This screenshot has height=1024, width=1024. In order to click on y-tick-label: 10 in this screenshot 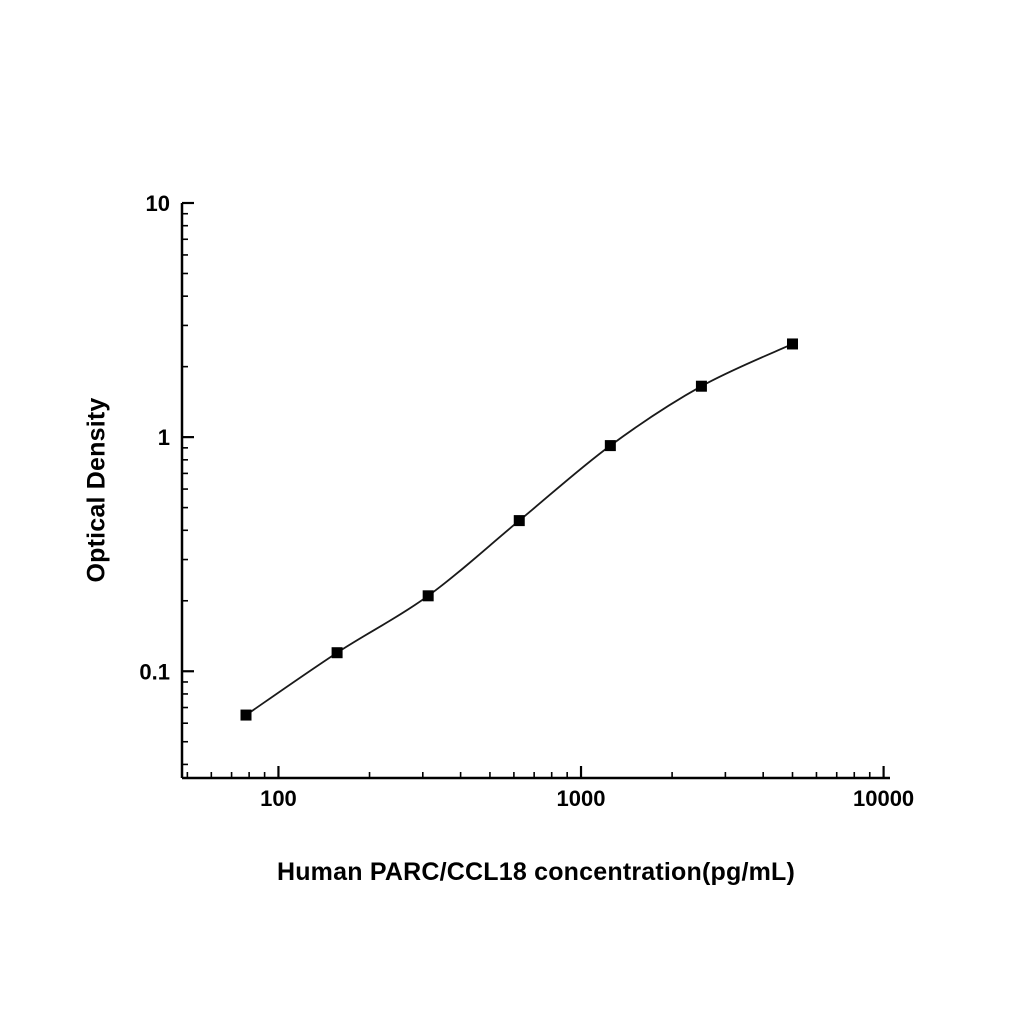, I will do `click(158, 203)`.